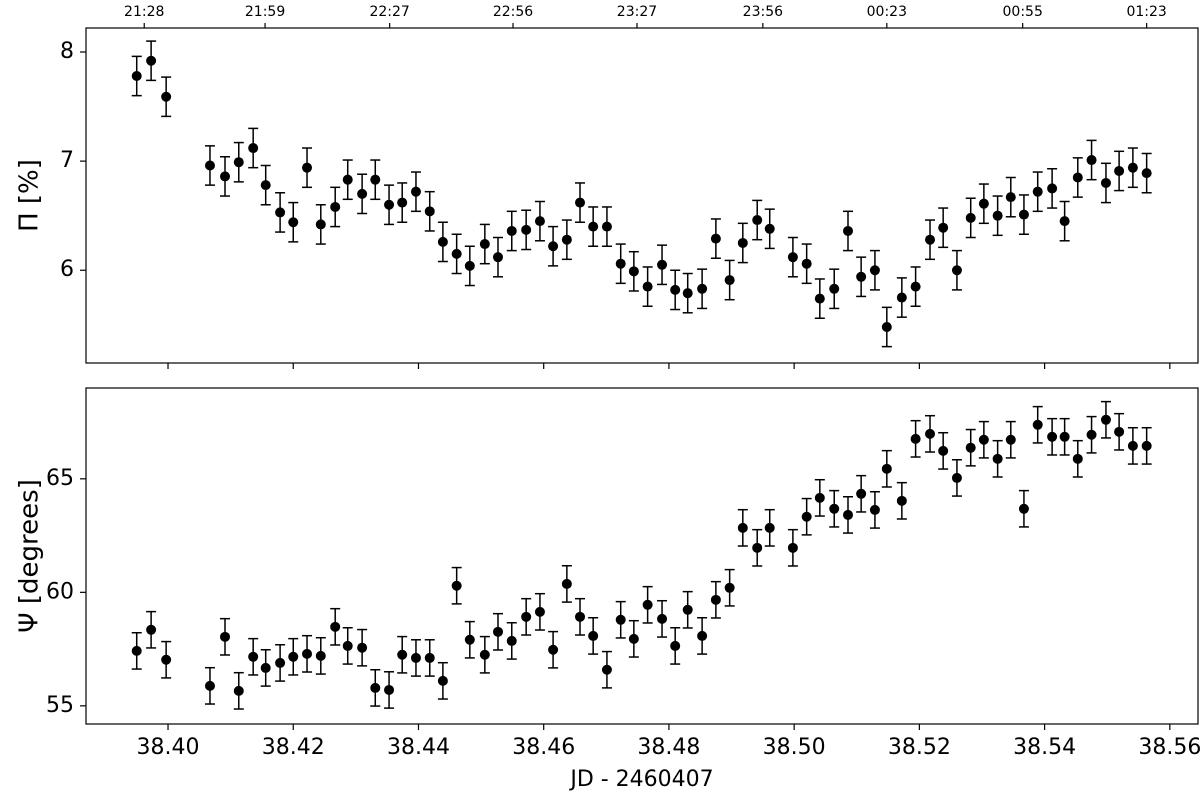 The width and height of the screenshot is (1200, 794). I want to click on y-tick-label: 55, so click(60, 705).